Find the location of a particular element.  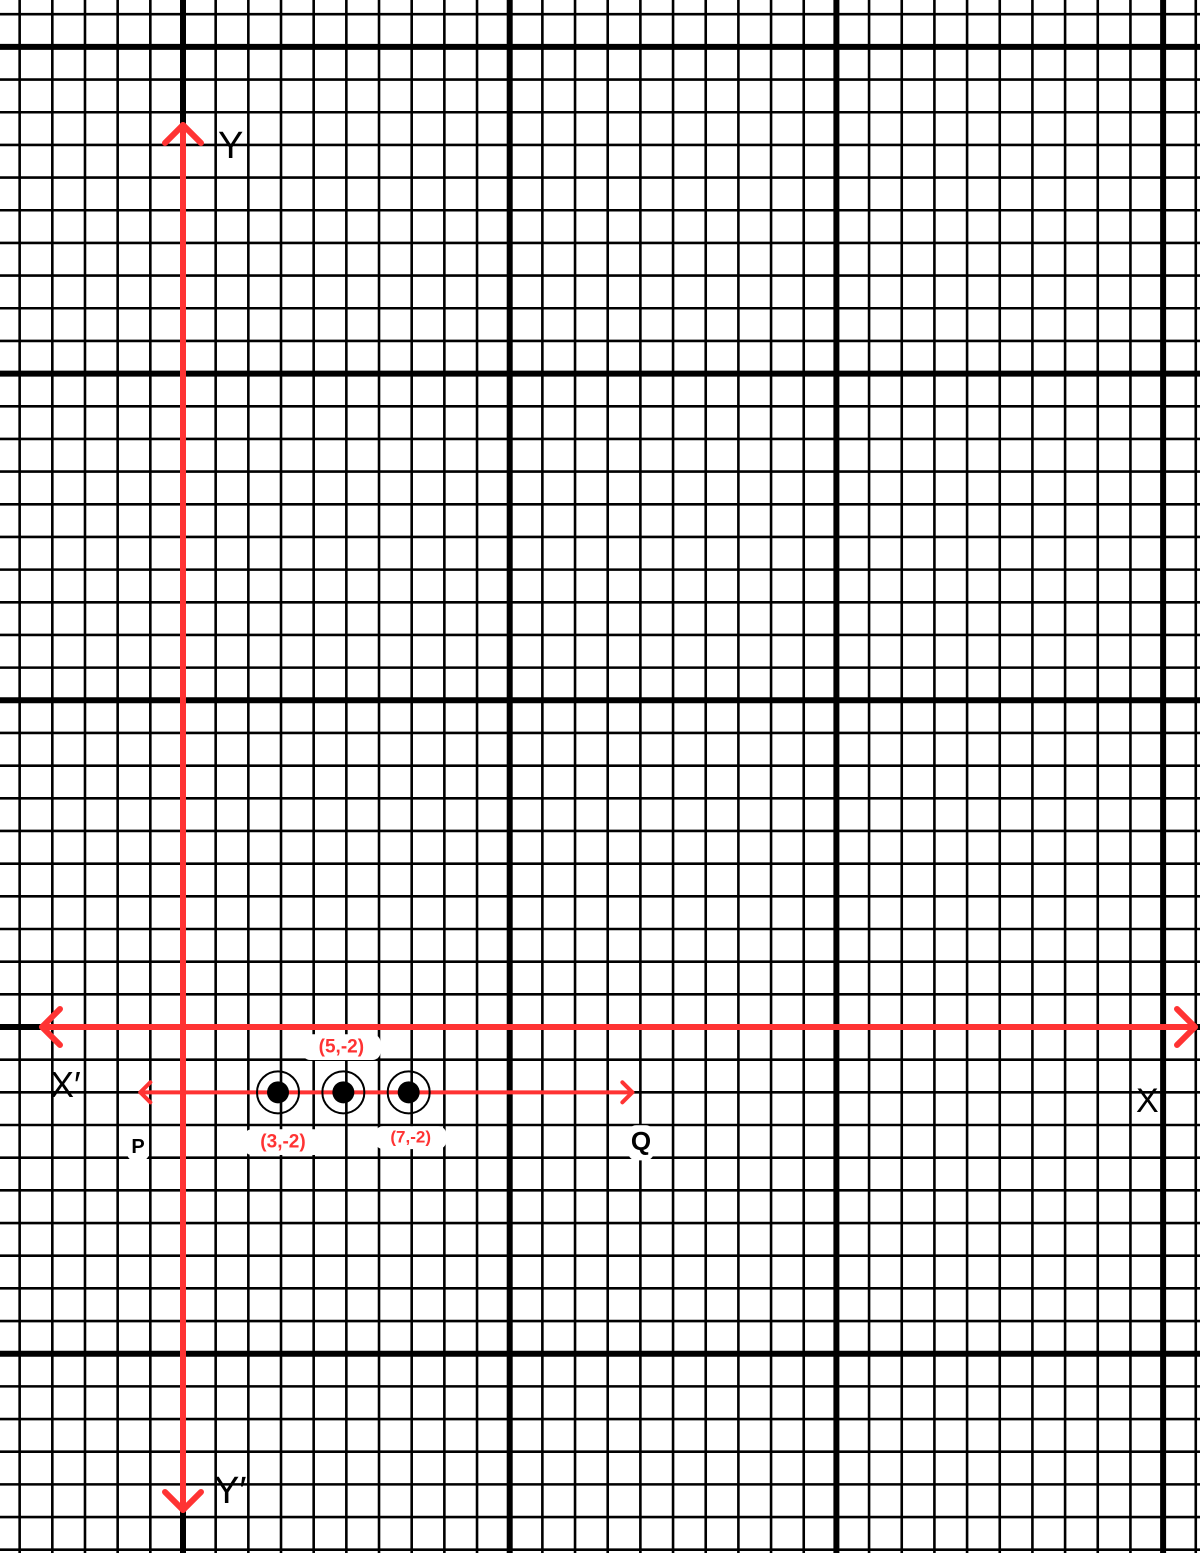

x-neg-axis-label: X′ is located at coordinates (65, 1084).